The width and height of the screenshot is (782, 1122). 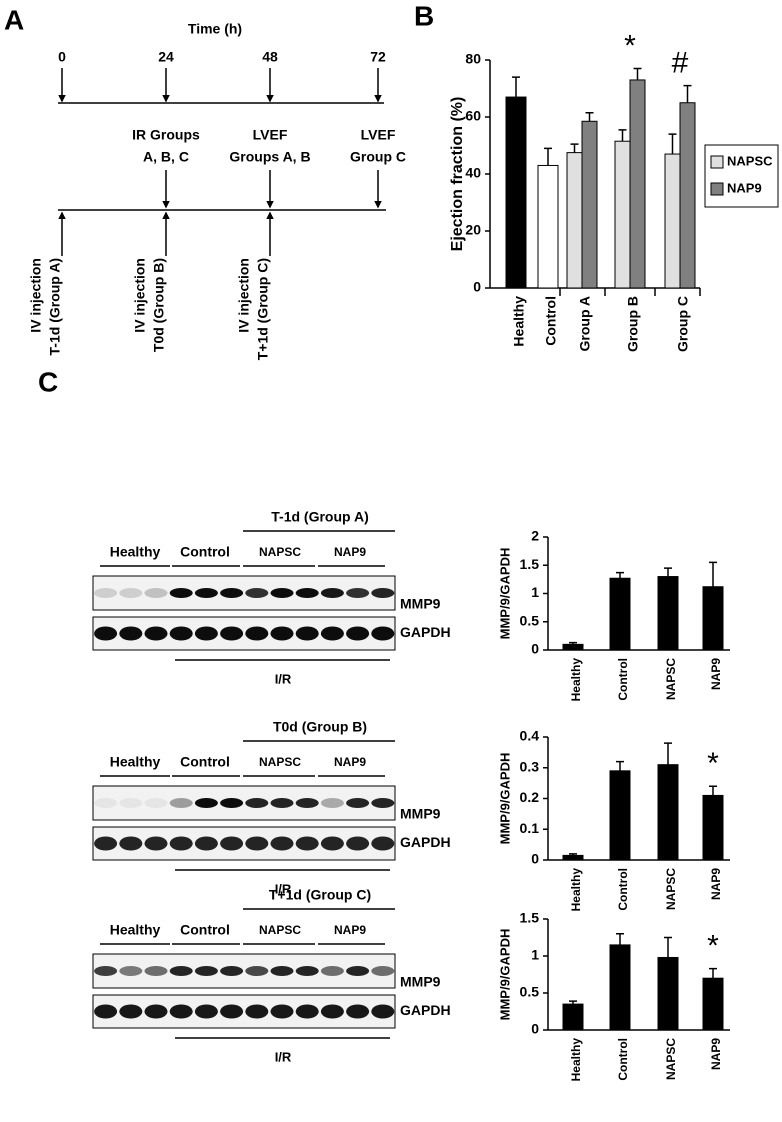 I want to click on ir-label: I/R, so click(x=283, y=1056).